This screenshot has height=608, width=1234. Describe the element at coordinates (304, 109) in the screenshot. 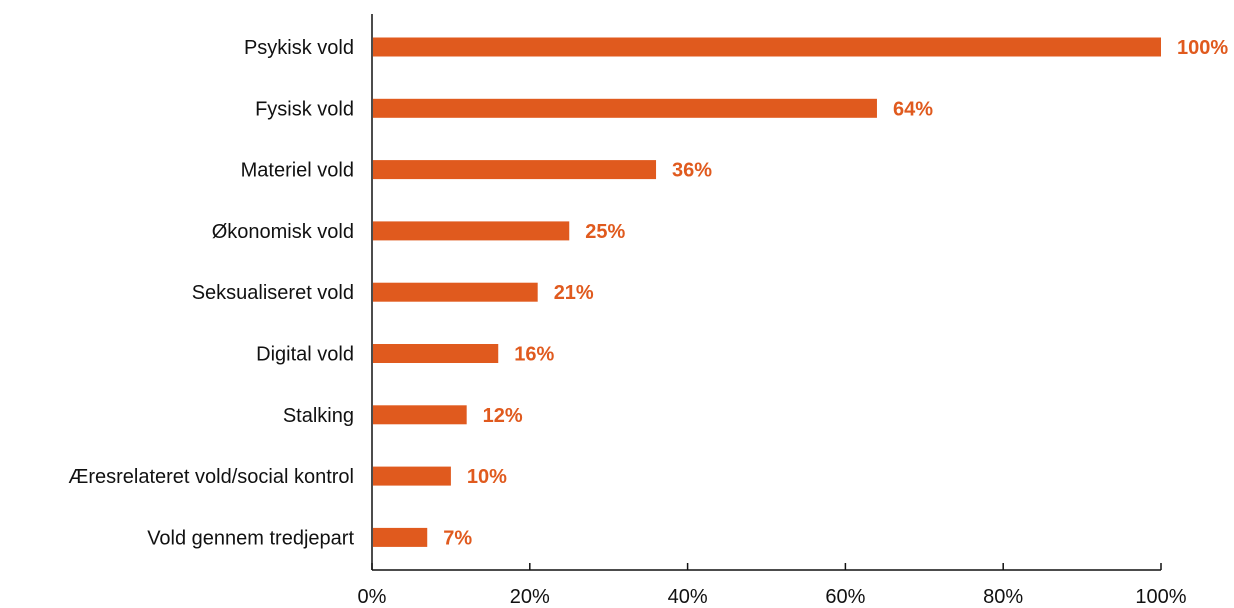

I see `category-label: Fysisk vold` at that location.